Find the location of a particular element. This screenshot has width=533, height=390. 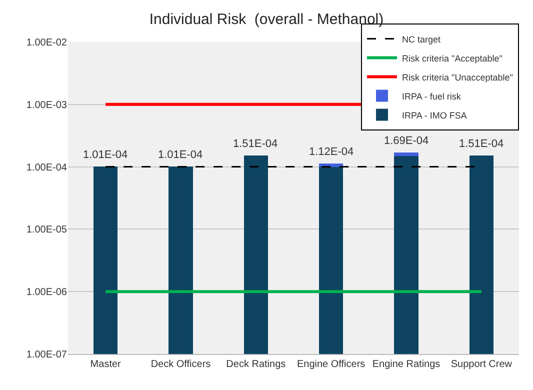

bar is located at coordinates (406, 154).